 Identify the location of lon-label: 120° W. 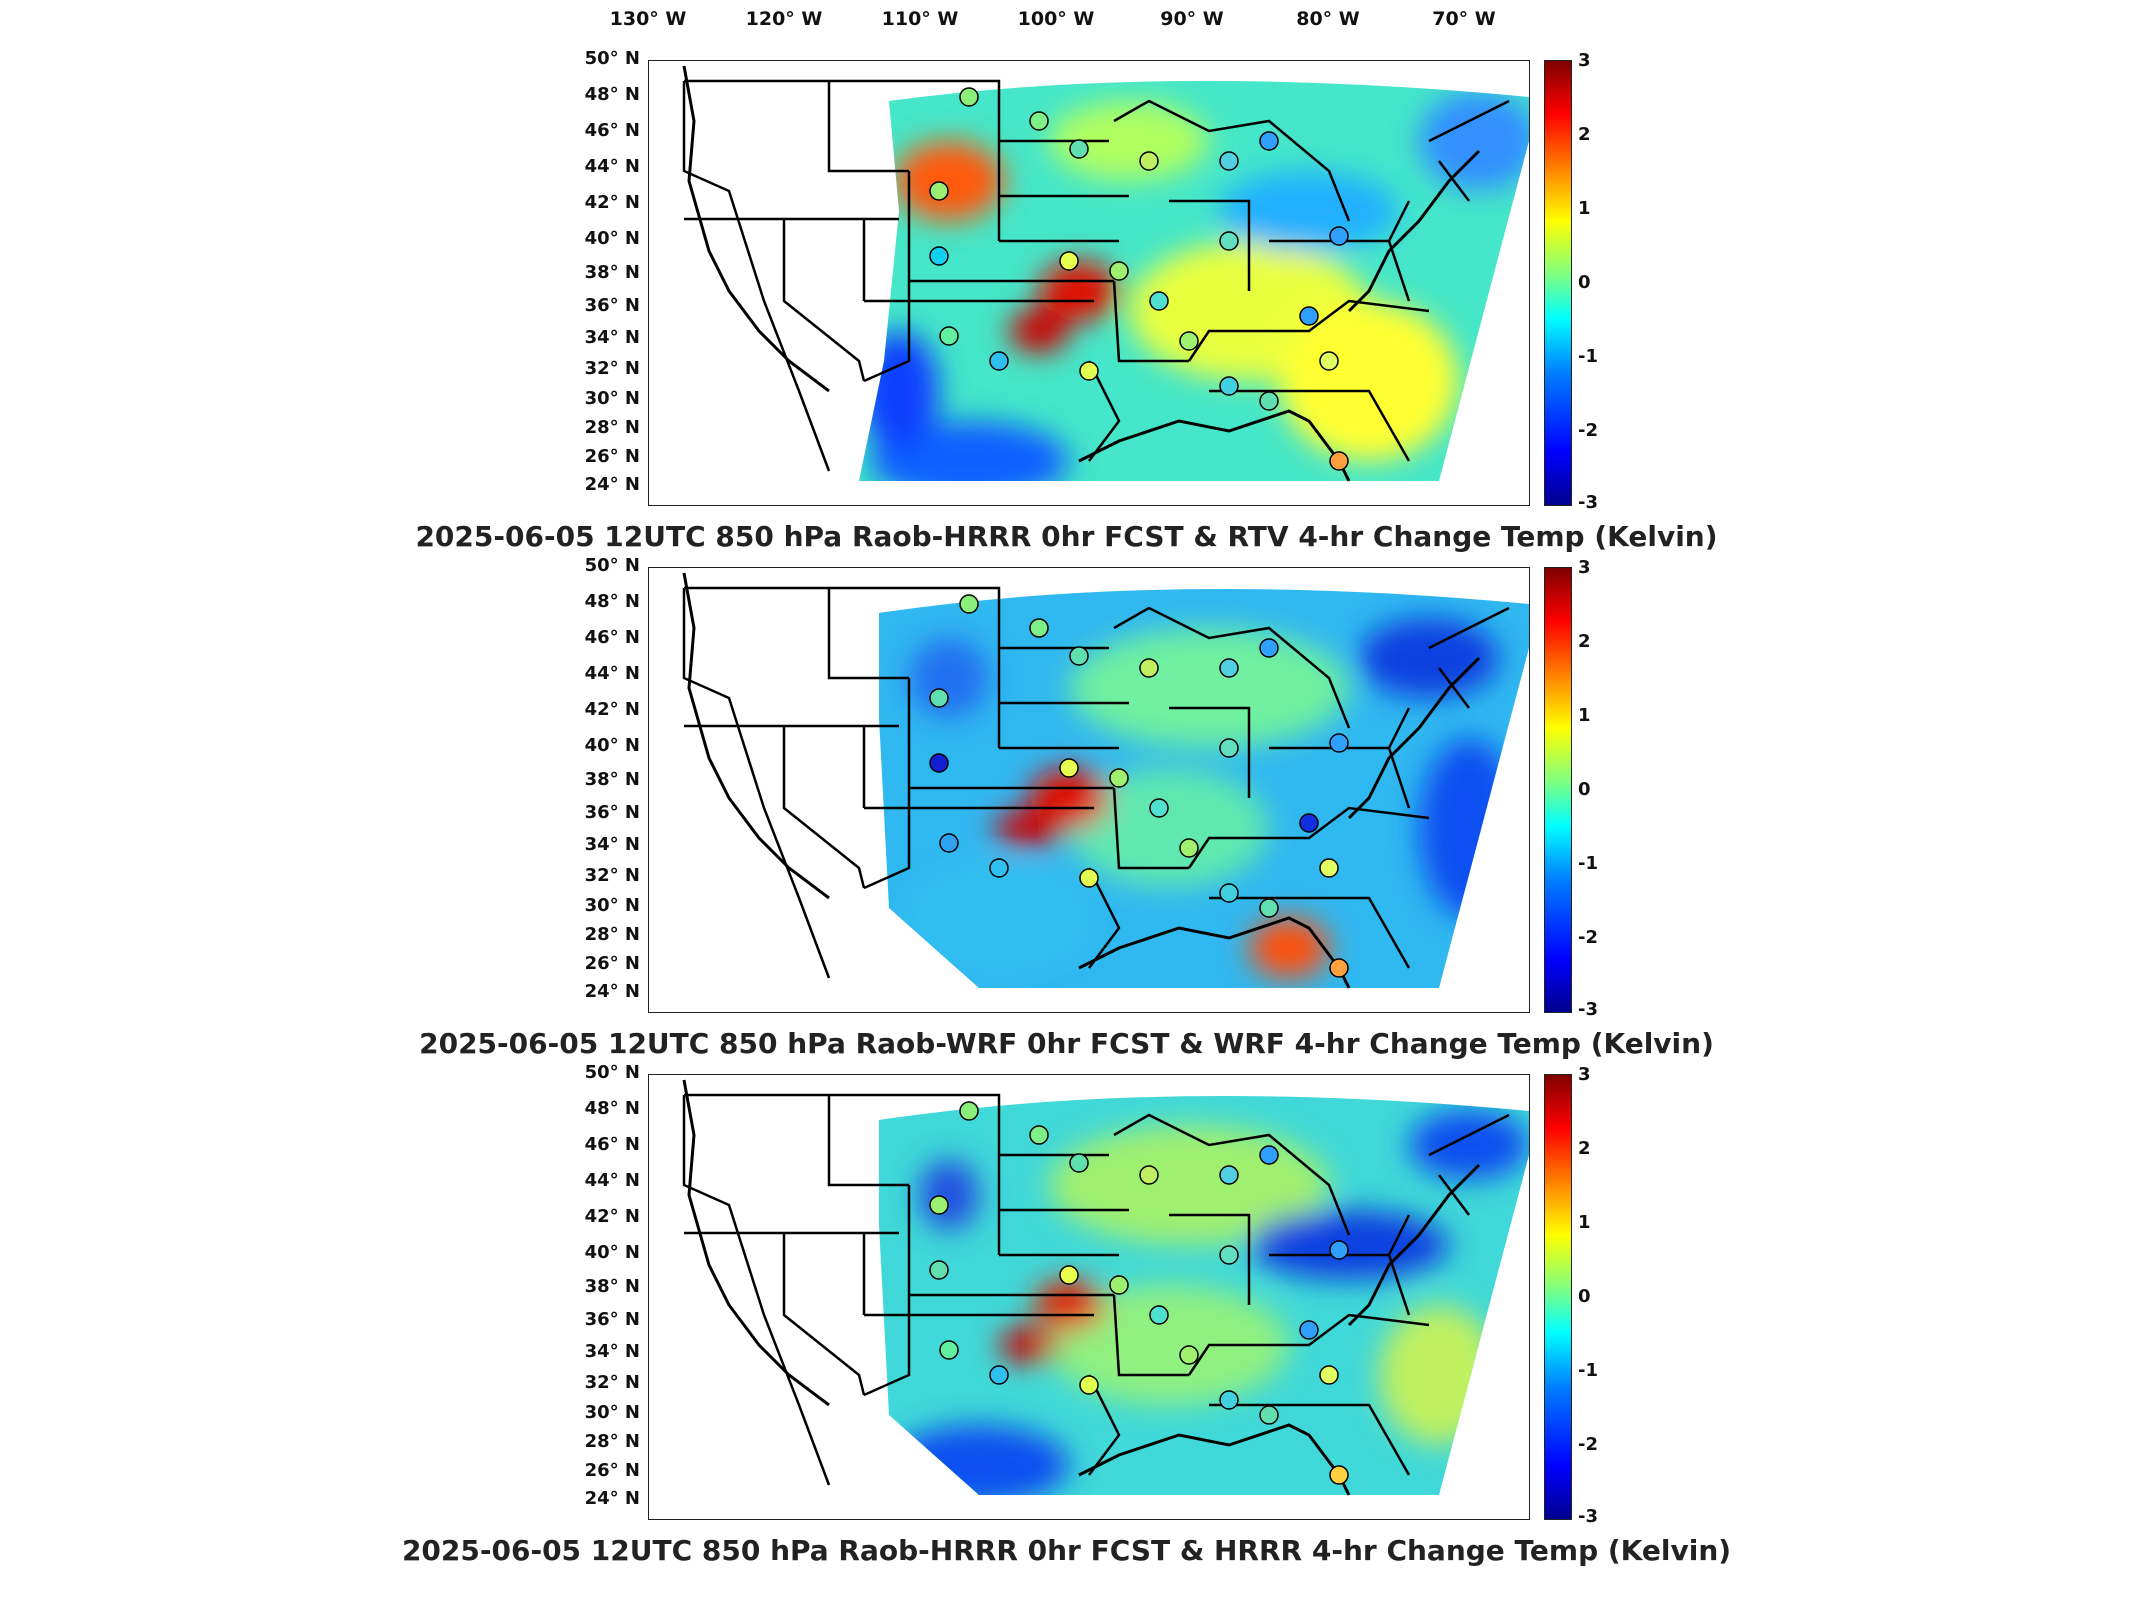
(784, 19).